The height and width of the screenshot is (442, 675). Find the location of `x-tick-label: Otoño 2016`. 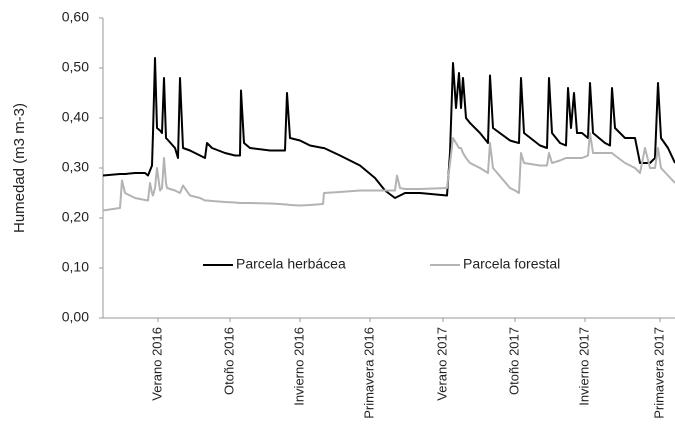

x-tick-label: Otoño 2016 is located at coordinates (228, 361).